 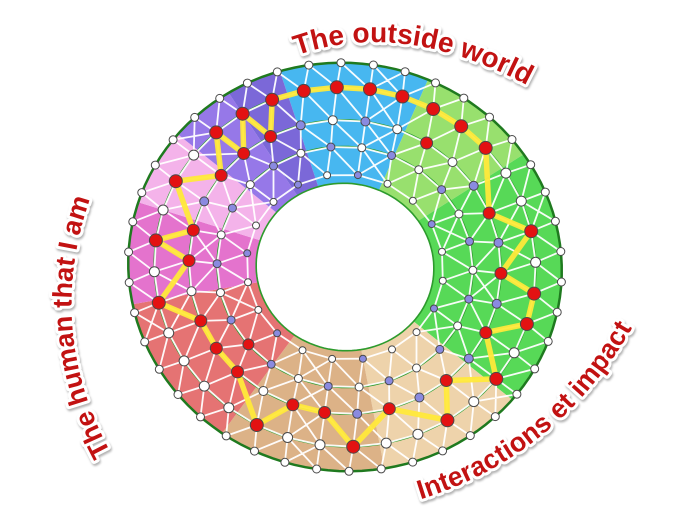 What do you see at coordinates (169, 333) in the screenshot?
I see `node-r1-i24` at bounding box center [169, 333].